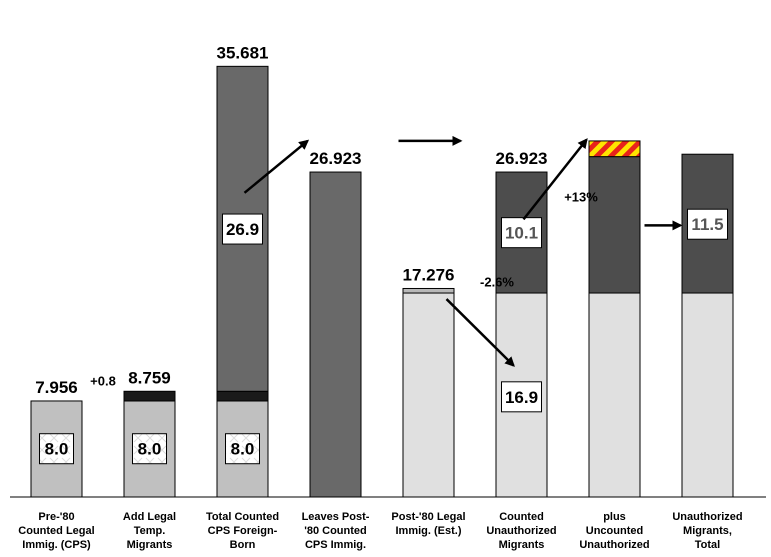 The image size is (771, 557). I want to click on arrow-to-post80-counted, so click(276, 166).